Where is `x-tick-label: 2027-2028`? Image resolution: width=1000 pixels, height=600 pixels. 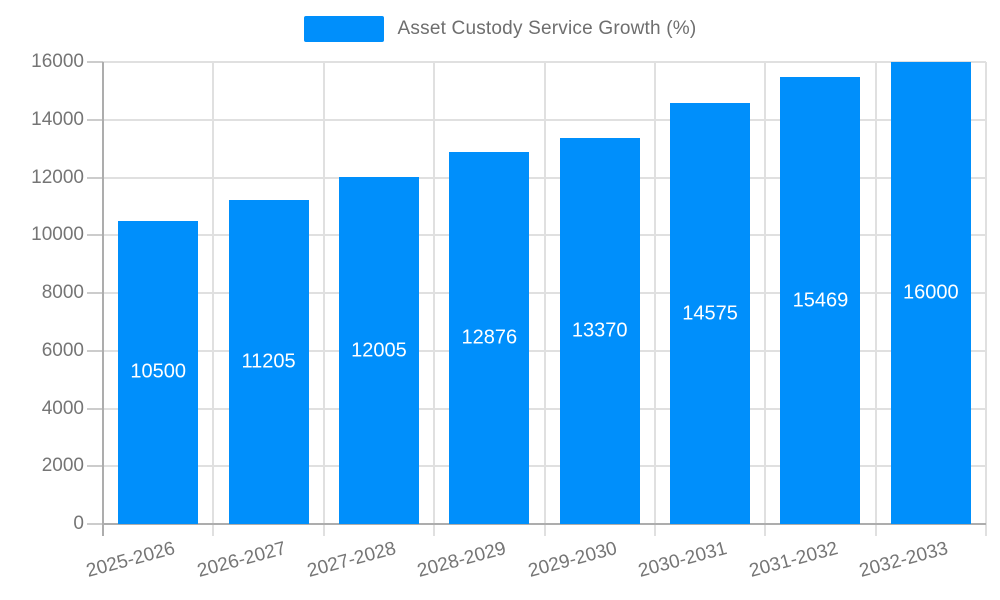 x-tick-label: 2027-2028 is located at coordinates (352, 560).